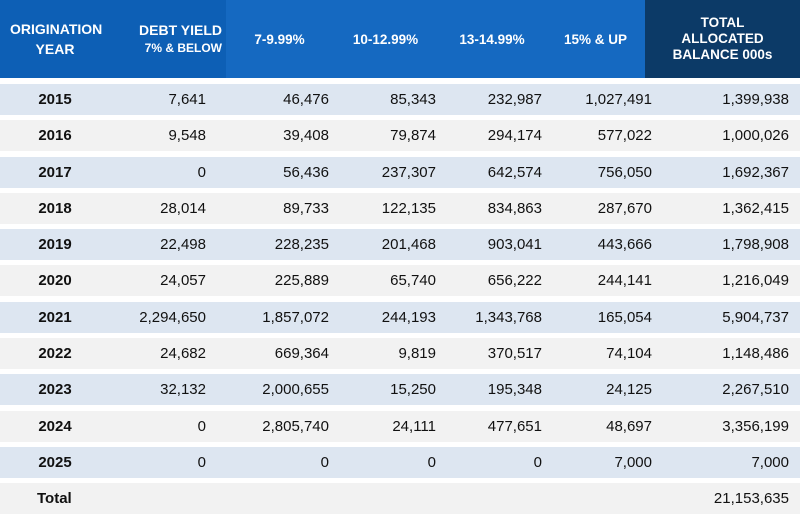 The width and height of the screenshot is (800, 514). What do you see at coordinates (408, 317) in the screenshot?
I see `cell-10-12: 244,193` at bounding box center [408, 317].